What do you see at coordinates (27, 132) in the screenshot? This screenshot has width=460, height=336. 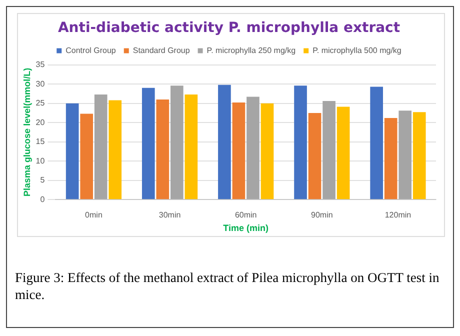 I see `y-axis-title: Plasma glucose level(mmol/L)` at bounding box center [27, 132].